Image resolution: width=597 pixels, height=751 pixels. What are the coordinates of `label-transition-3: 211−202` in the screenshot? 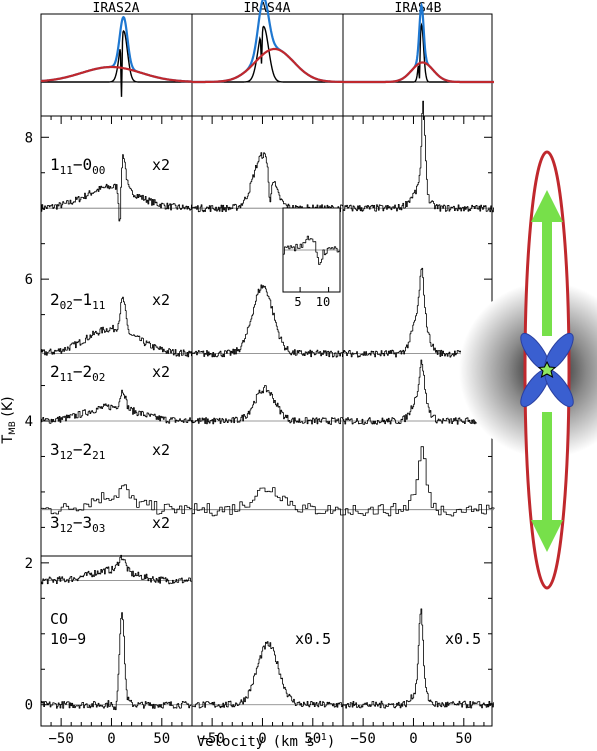 It's located at (77, 373).